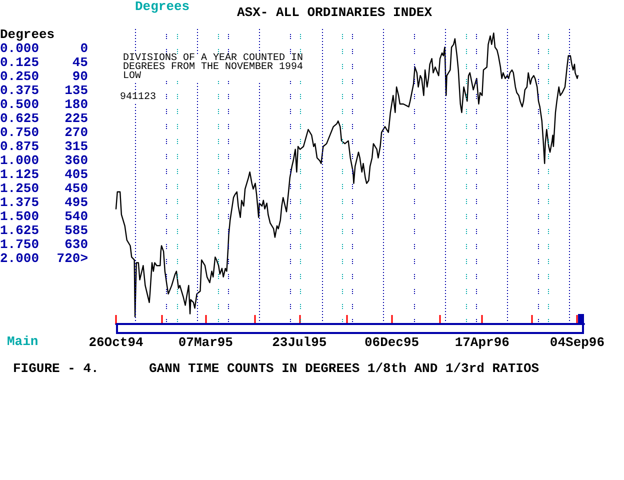 The image size is (624, 480). Describe the element at coordinates (482, 342) in the screenshot. I see `x-tick-label: 17Apr96` at that location.